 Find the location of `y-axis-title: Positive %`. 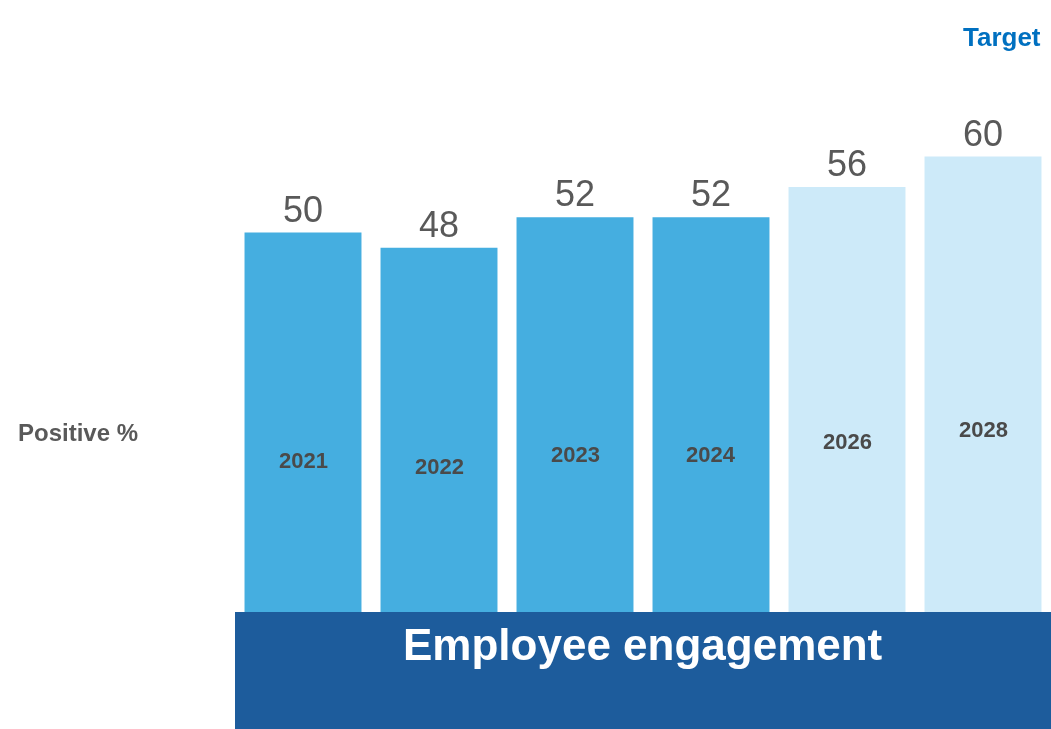

y-axis-title: Positive % is located at coordinates (78, 432).